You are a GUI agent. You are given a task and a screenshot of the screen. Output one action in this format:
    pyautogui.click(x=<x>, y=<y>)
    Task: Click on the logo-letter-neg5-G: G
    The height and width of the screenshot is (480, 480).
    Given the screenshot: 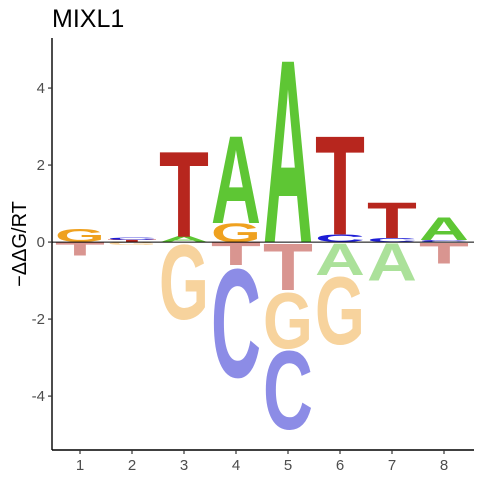 What is the action you would take?
    pyautogui.click(x=288, y=320)
    